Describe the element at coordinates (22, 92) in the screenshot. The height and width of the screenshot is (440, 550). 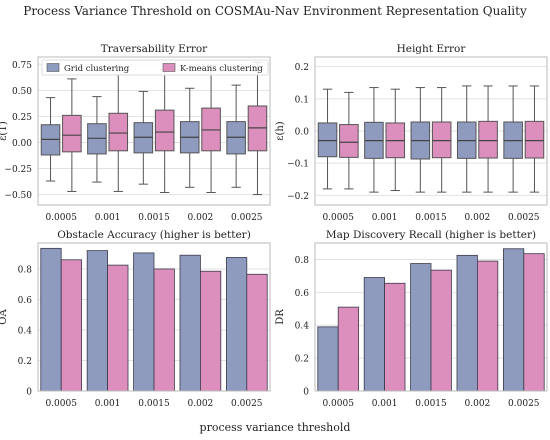
I see `y-tick-label: 0.50` at that location.